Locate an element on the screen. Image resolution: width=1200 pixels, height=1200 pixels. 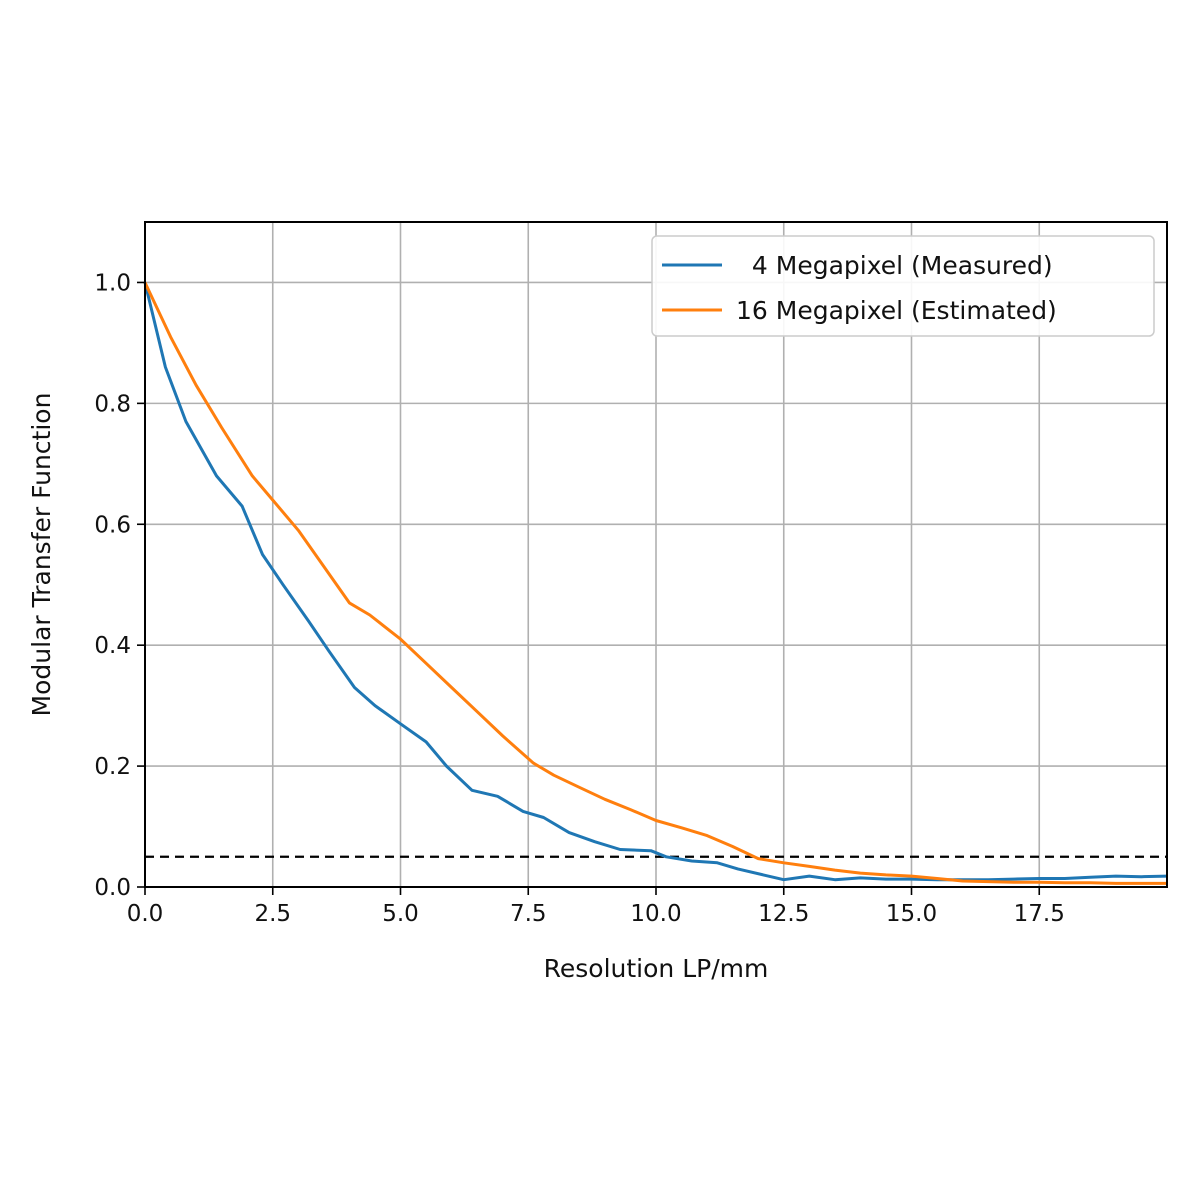
legend-box is located at coordinates (903, 286).